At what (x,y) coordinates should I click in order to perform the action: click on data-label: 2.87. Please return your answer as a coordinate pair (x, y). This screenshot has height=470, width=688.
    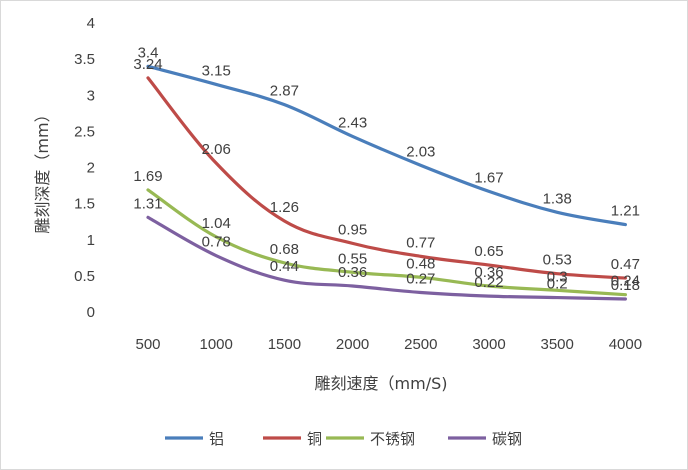
    Looking at the image, I should click on (284, 91).